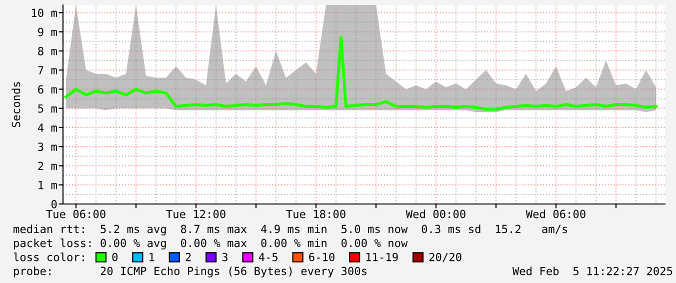  Describe the element at coordinates (445, 257) in the screenshot. I see `legend-label: 20/20` at that location.